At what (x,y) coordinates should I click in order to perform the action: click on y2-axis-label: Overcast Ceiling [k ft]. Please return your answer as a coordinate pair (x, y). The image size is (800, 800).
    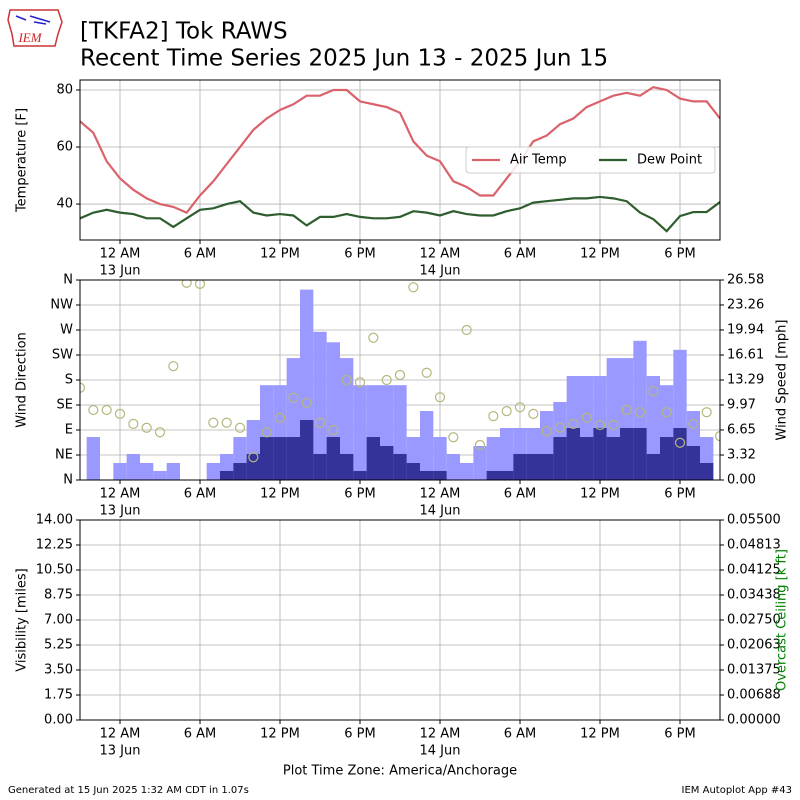
    Looking at the image, I should click on (782, 620).